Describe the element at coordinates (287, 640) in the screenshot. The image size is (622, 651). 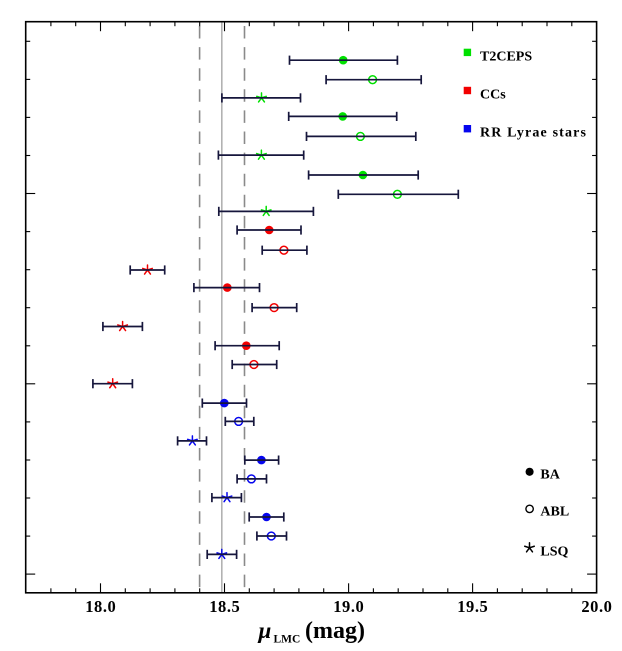
I see `svg-text: LMC` at that location.